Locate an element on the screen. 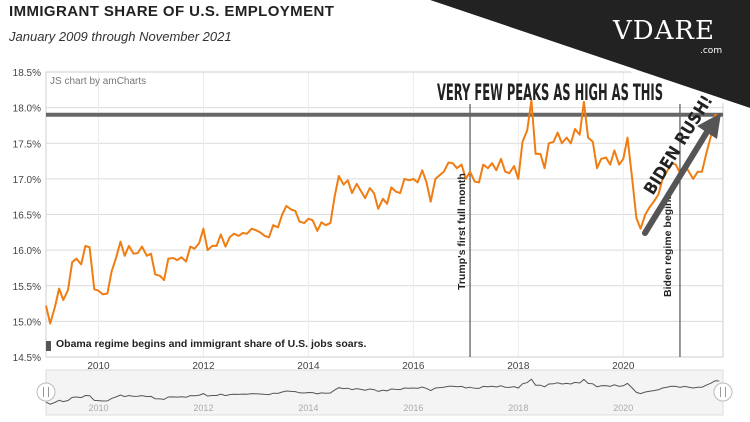  obama-marker is located at coordinates (48, 346).